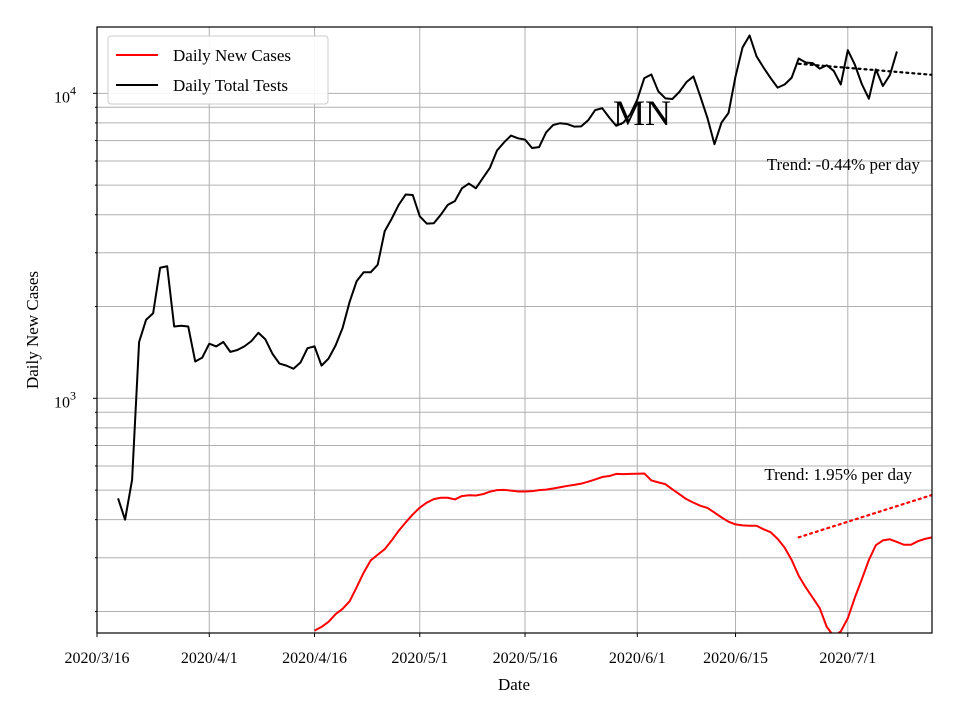 Image resolution: width=960 pixels, height=720 pixels. Describe the element at coordinates (209, 658) in the screenshot. I see `x-tick-label: 2020/4/1` at that location.